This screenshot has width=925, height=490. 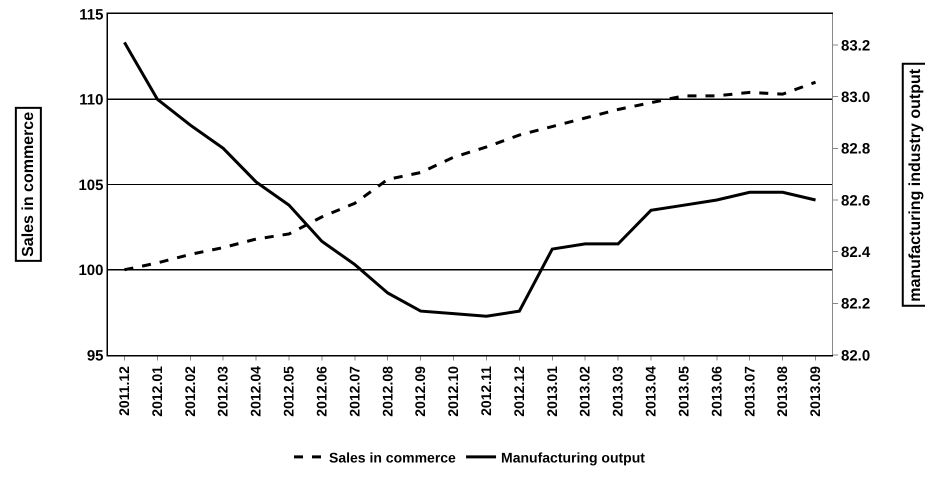 I want to click on x-tick-label: 2013.01, so click(x=552, y=391).